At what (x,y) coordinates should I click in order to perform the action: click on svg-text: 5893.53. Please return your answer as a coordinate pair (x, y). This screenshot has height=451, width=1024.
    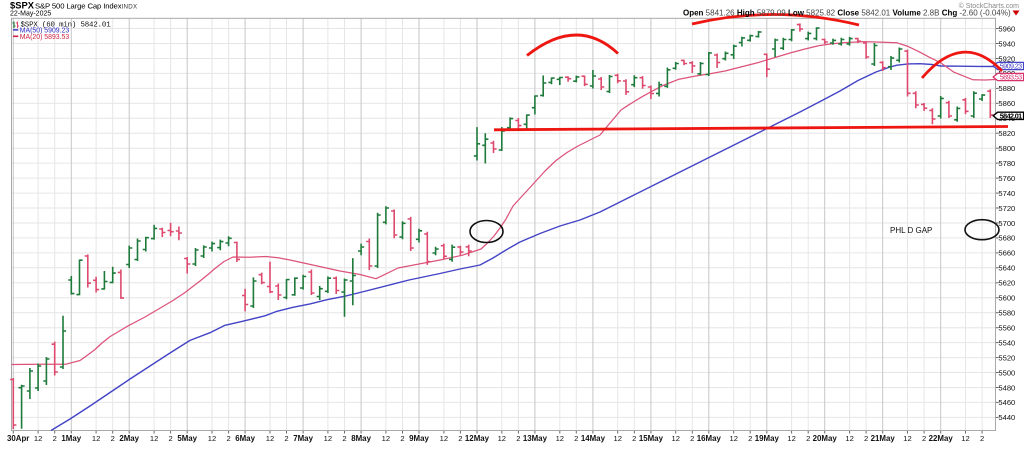
    Looking at the image, I should click on (1011, 77).